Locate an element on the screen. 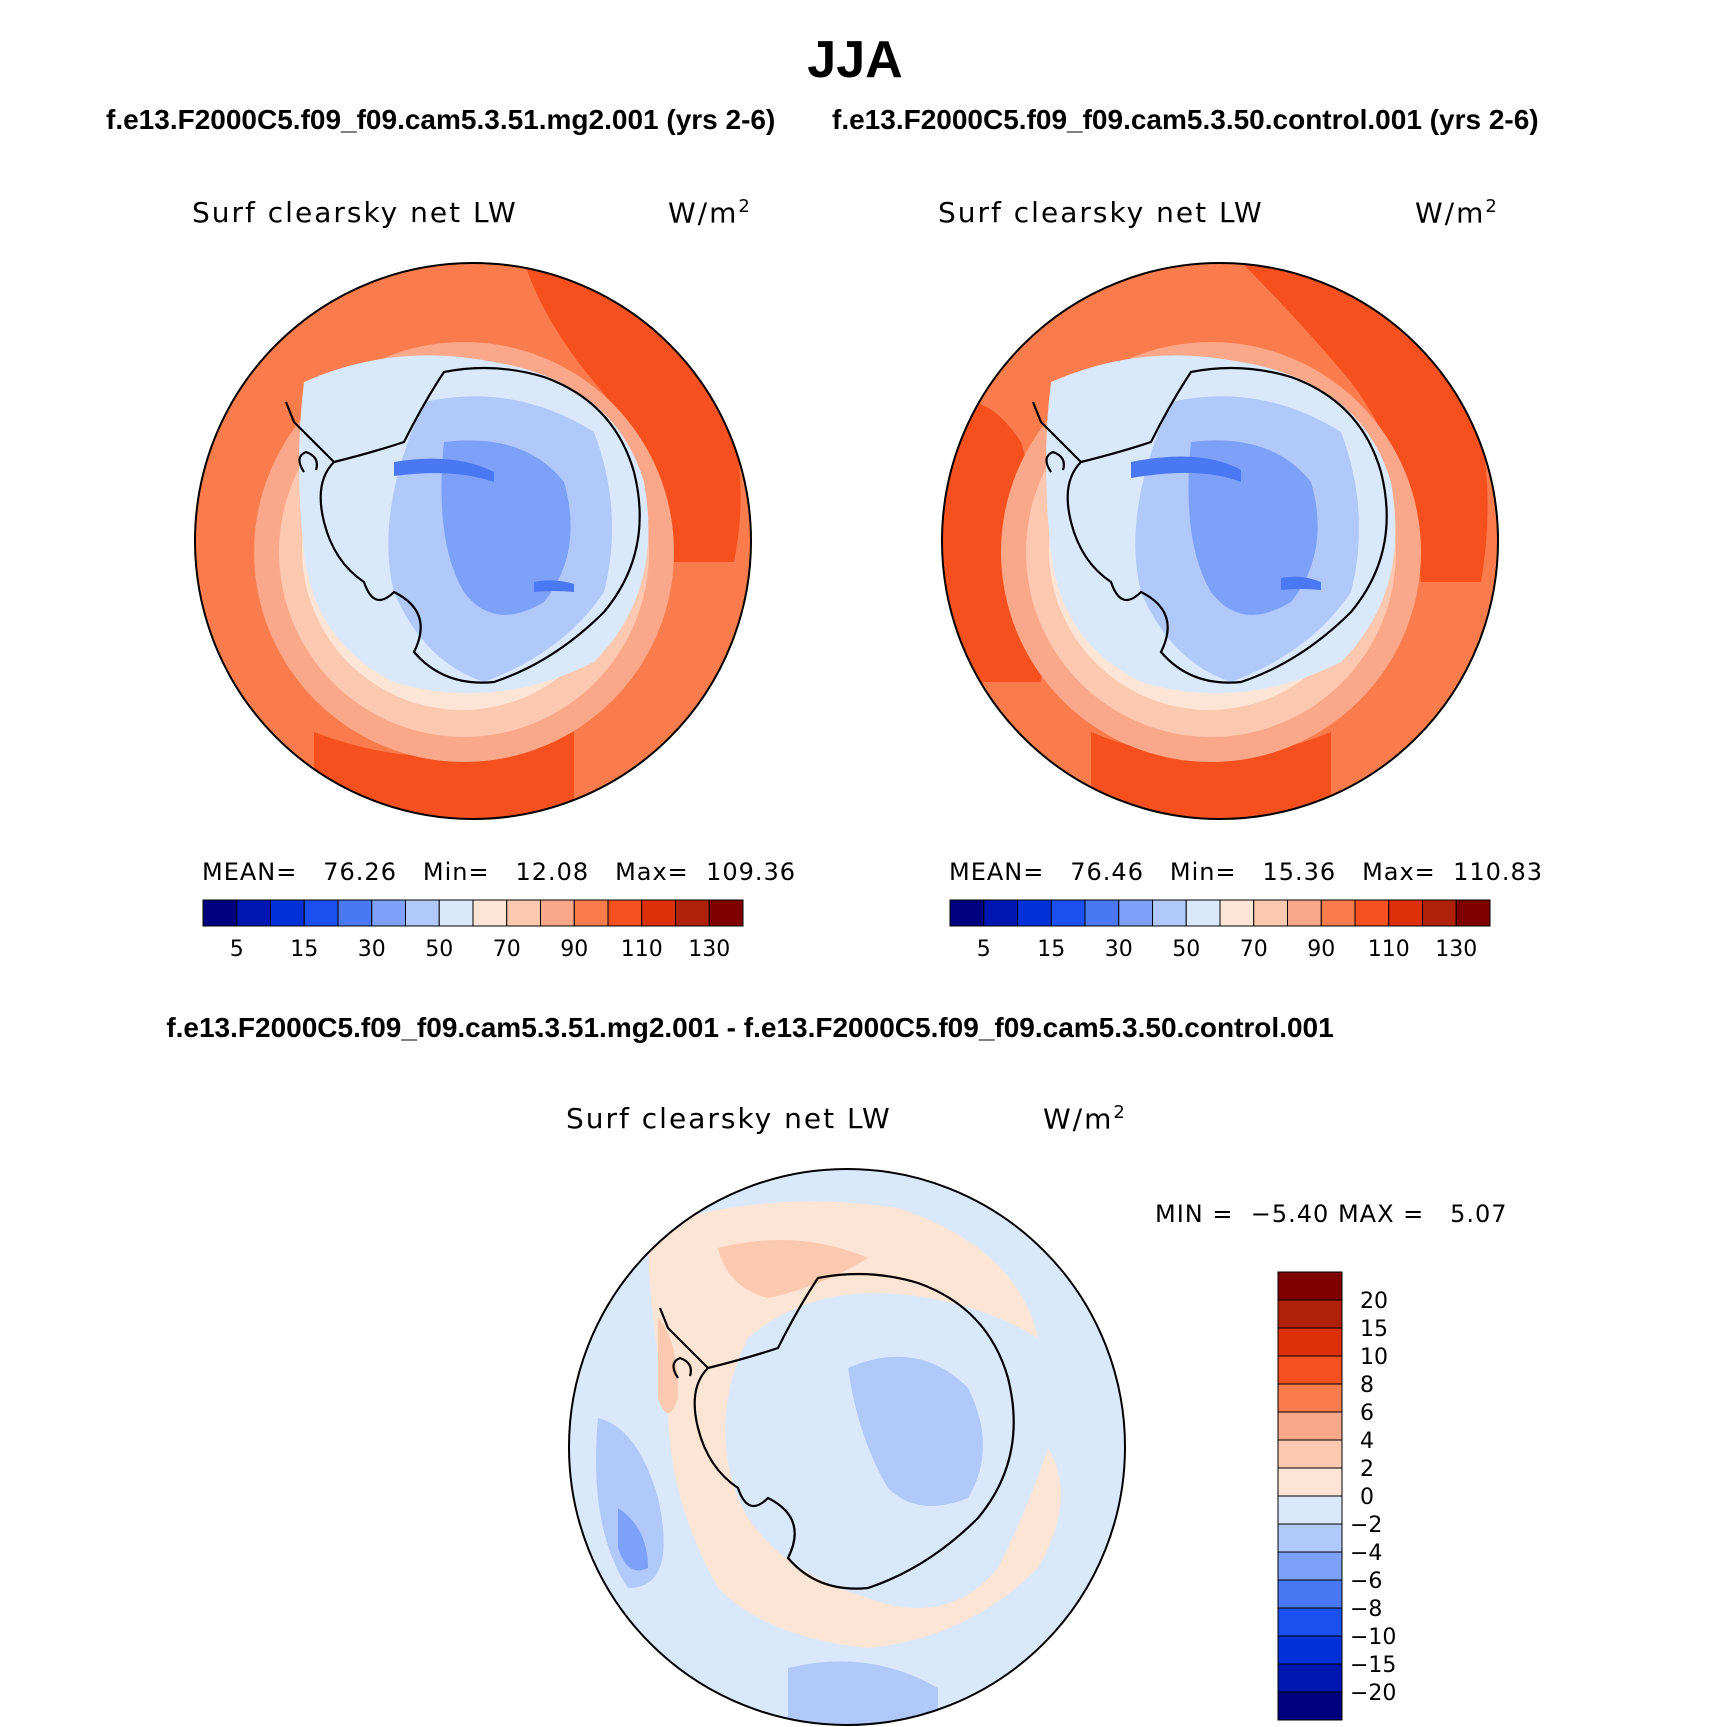  colorbar-tick-label: 90 is located at coordinates (574, 949).